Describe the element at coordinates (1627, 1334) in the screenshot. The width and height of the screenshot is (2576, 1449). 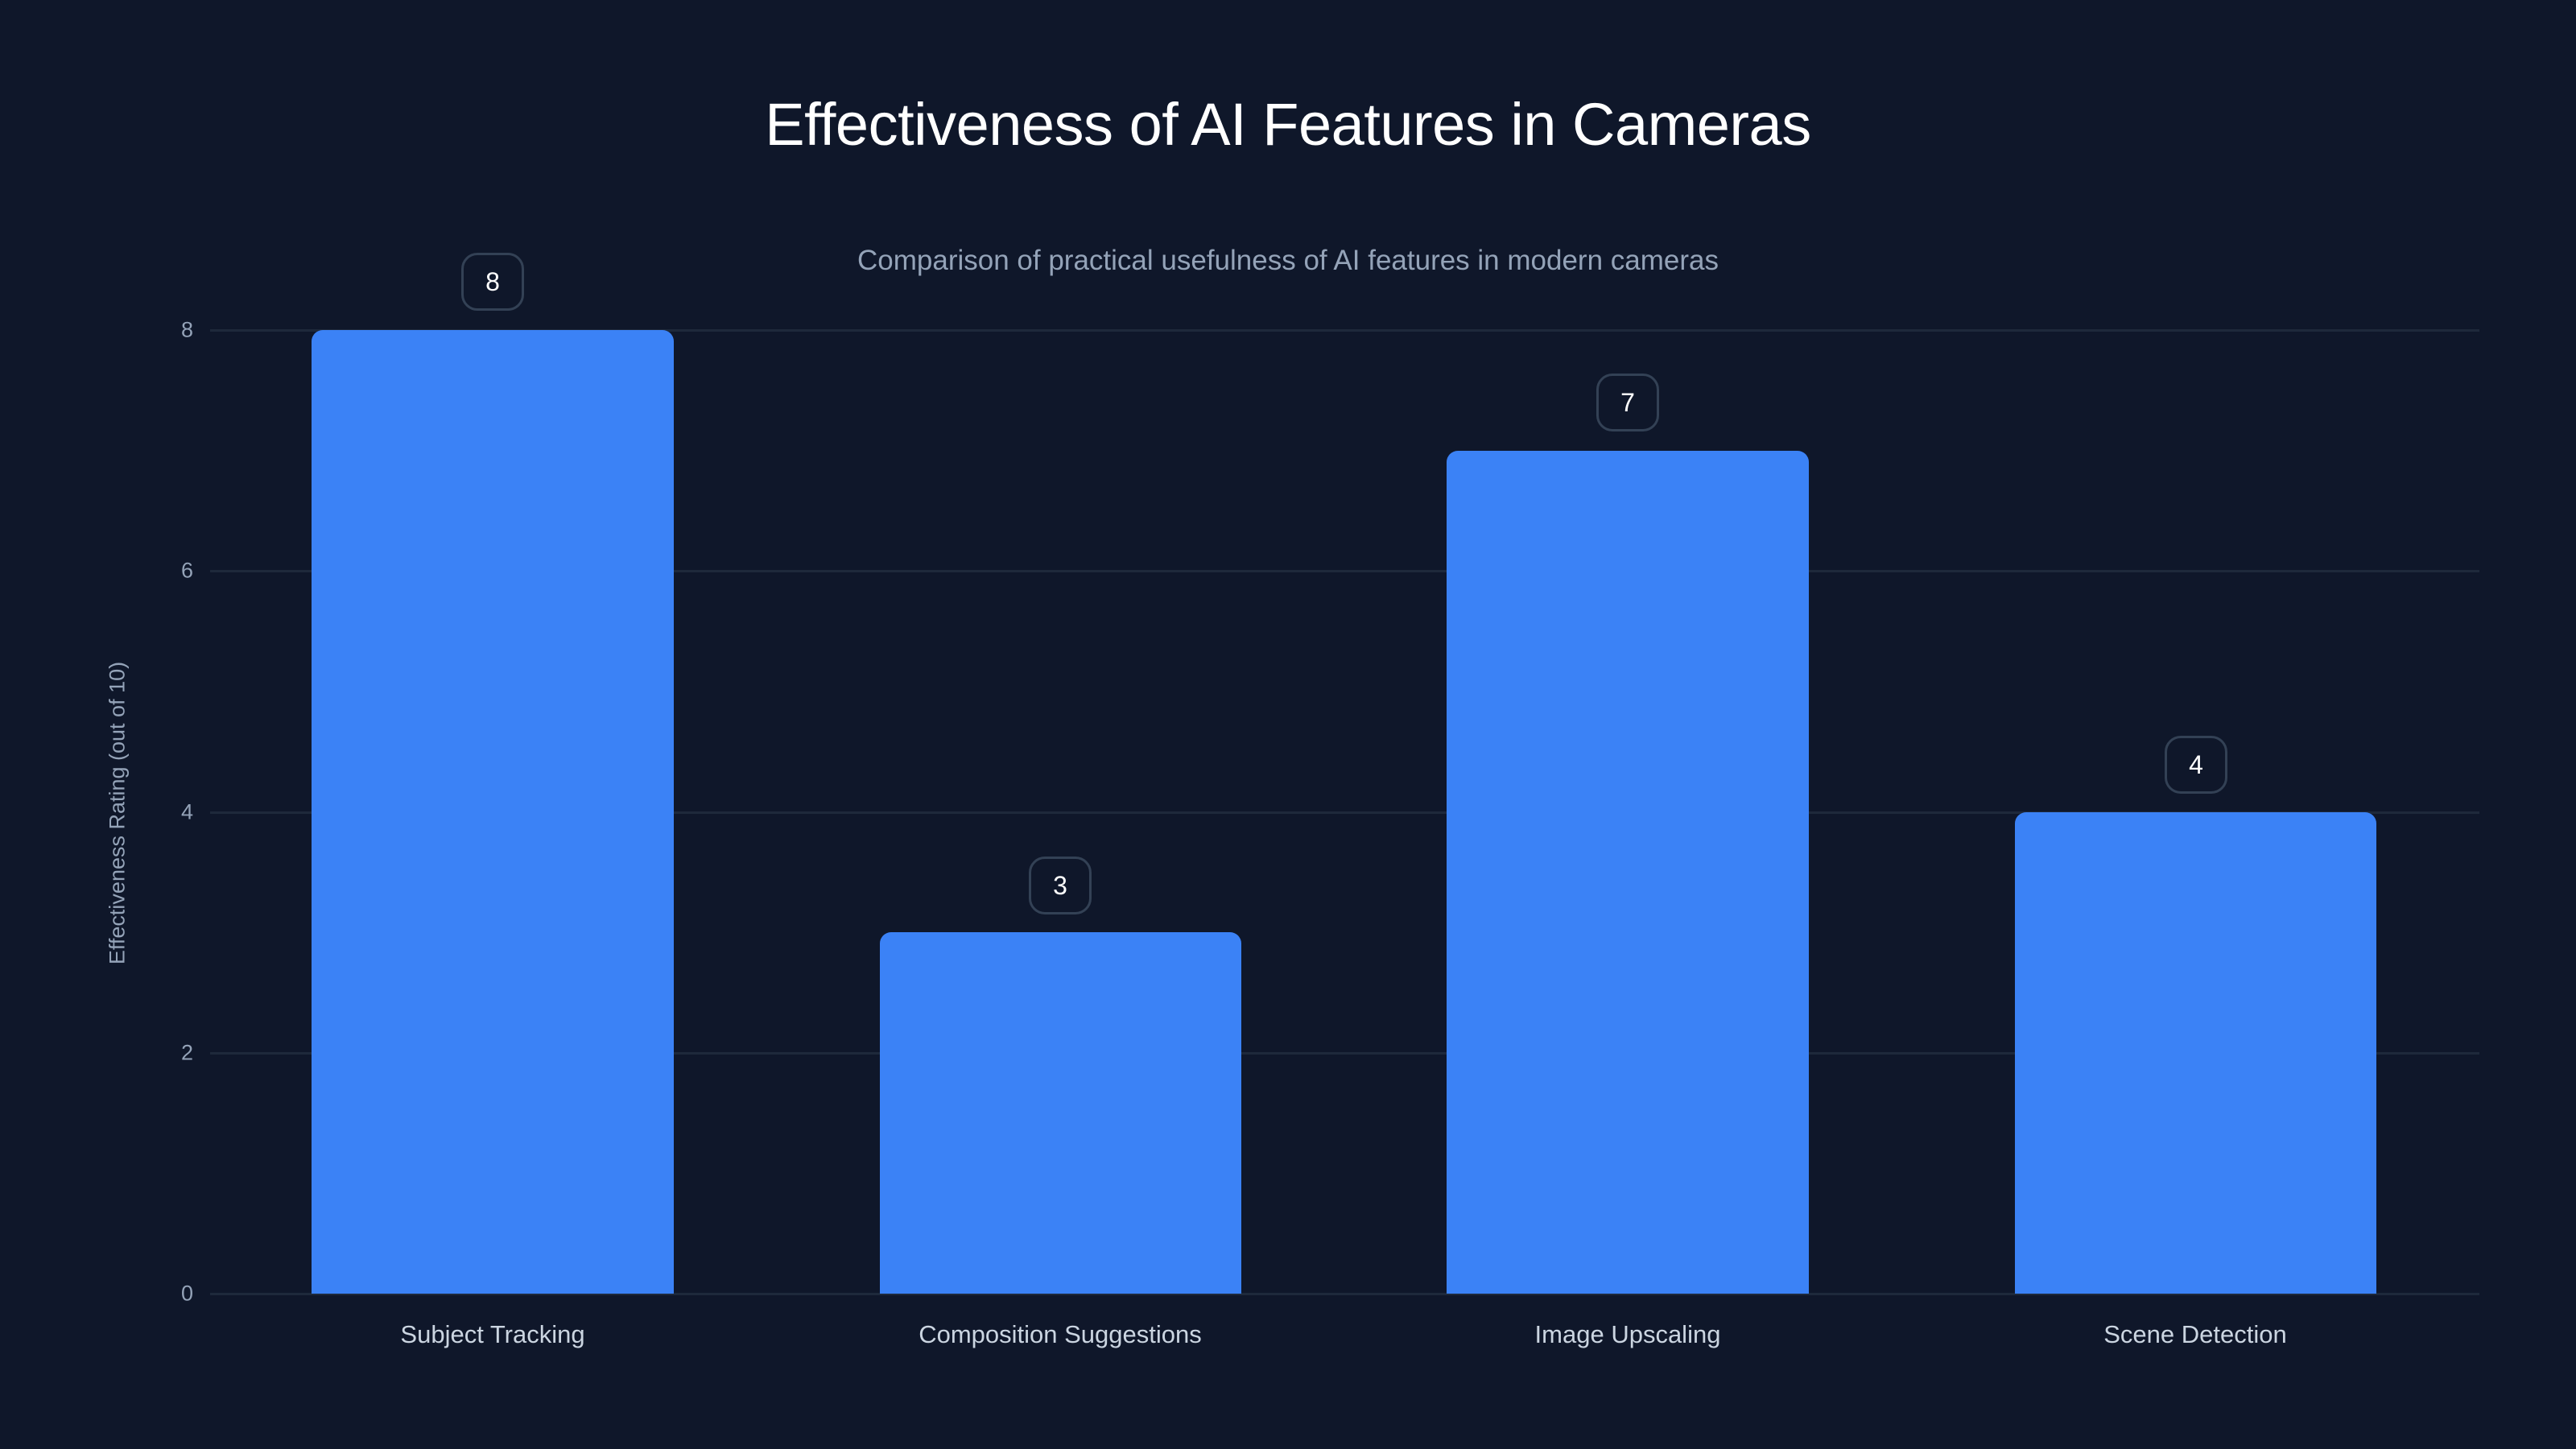
I see `x-label-image-upscaling: Image Upscaling` at that location.